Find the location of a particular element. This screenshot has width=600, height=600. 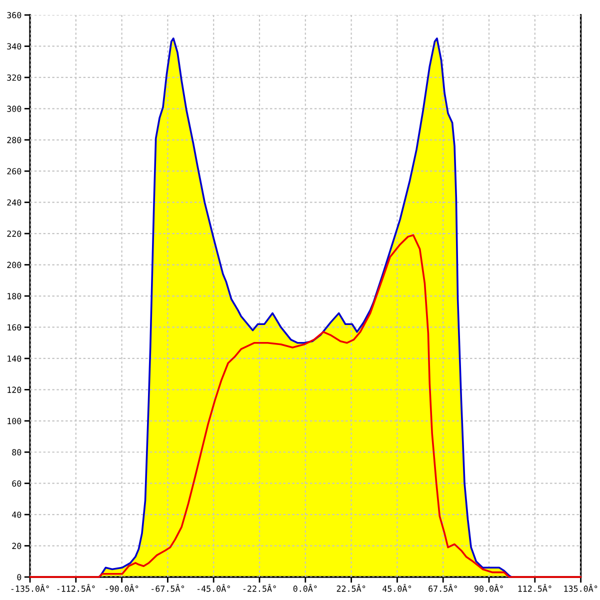

y-tick-label: 200 is located at coordinates (14, 265).